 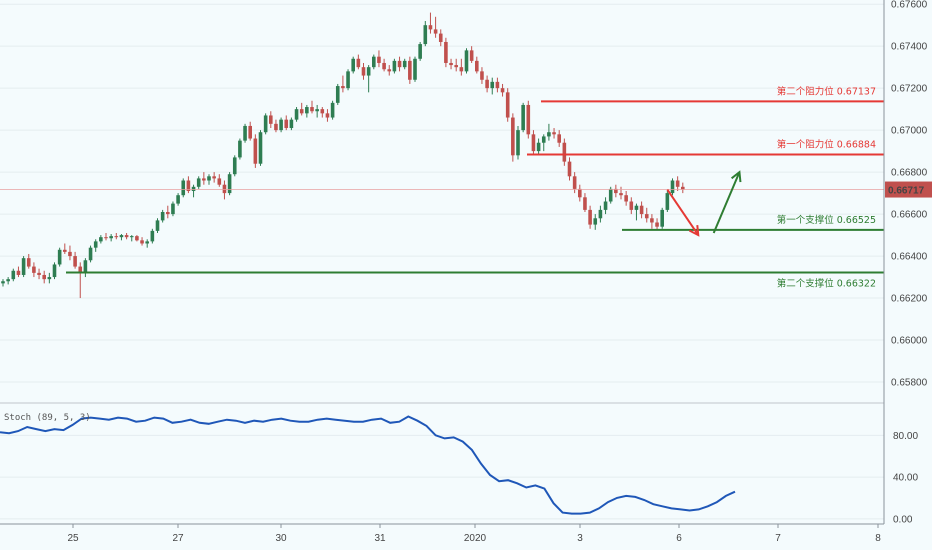 What do you see at coordinates (580, 538) in the screenshot?
I see `time-tick-label: 3` at bounding box center [580, 538].